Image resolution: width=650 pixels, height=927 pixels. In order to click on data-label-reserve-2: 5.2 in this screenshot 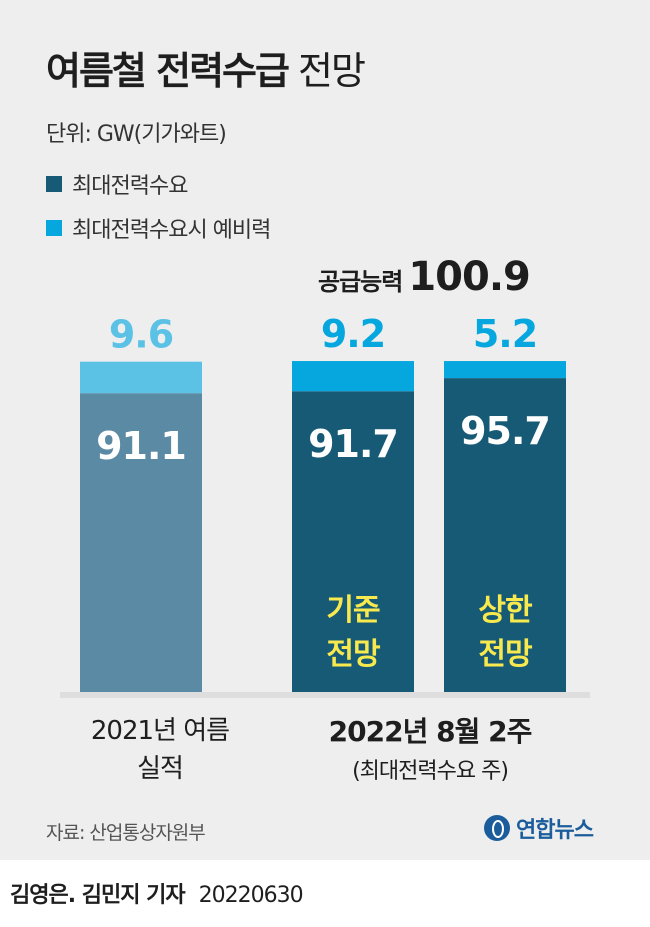, I will do `click(505, 334)`.